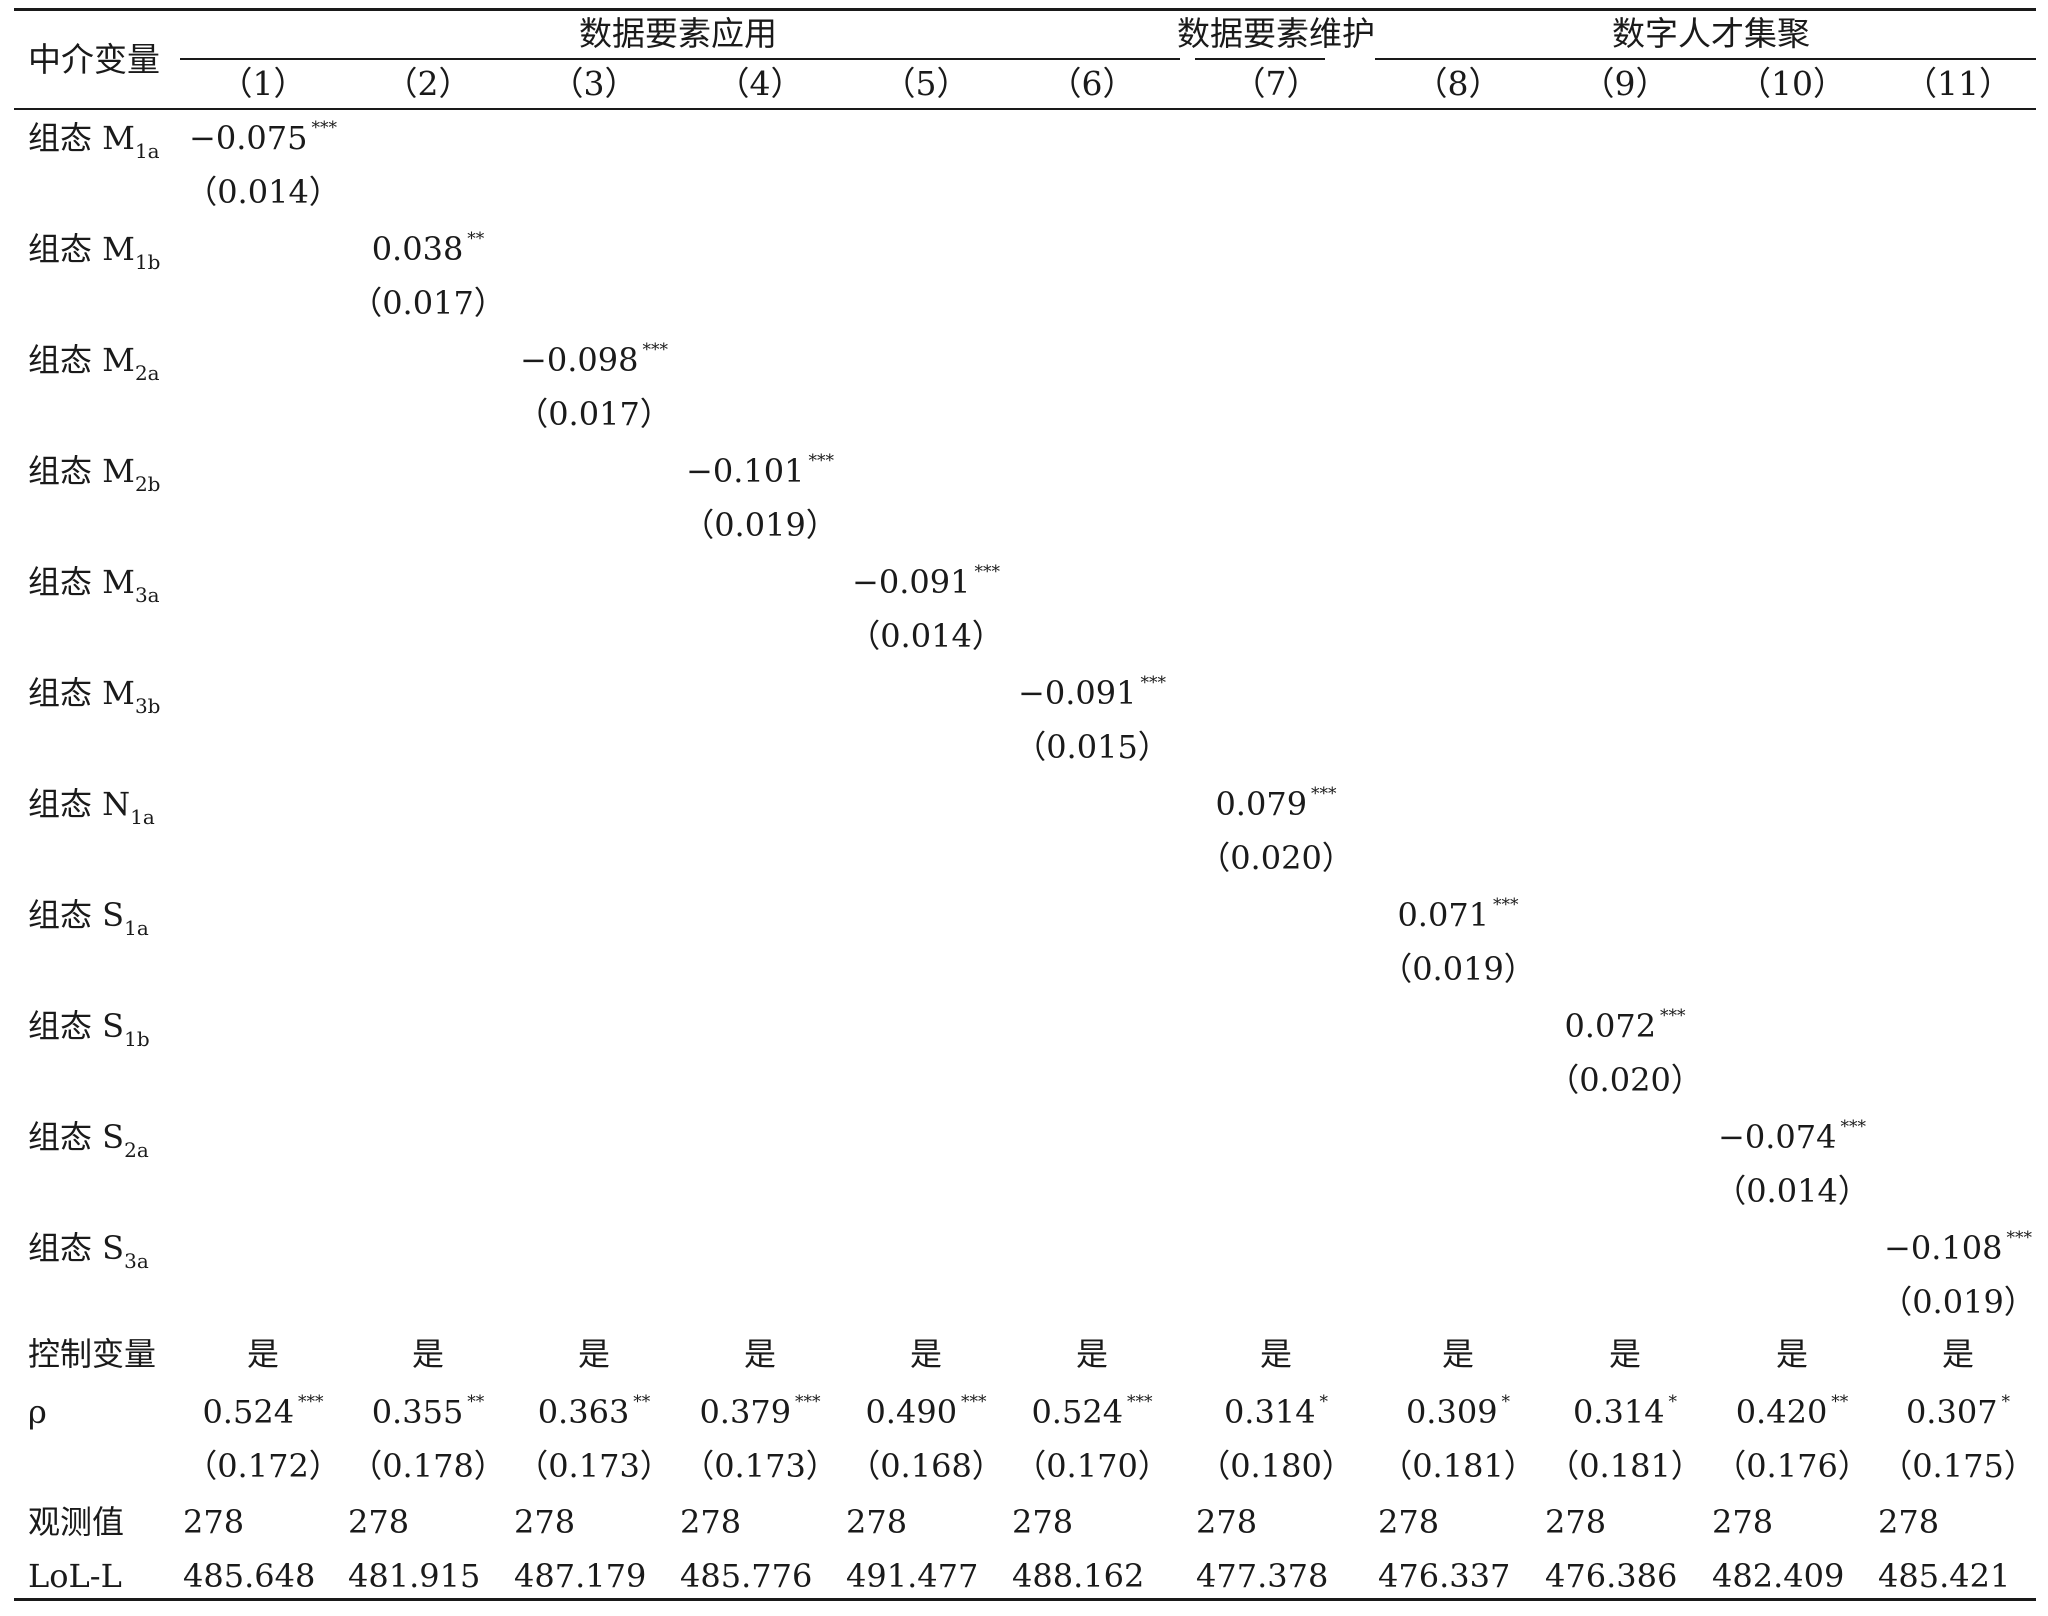 This screenshot has height=1616, width=2048. Describe the element at coordinates (1025, 1599) in the screenshot. I see `bottom-rule` at that location.